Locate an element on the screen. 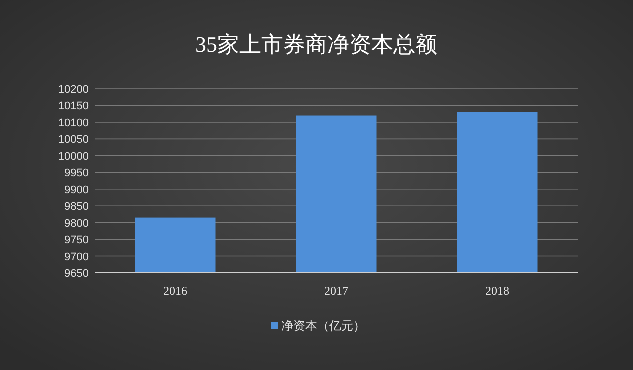 The height and width of the screenshot is (370, 633). y-tick-label: 10000 is located at coordinates (73, 156).